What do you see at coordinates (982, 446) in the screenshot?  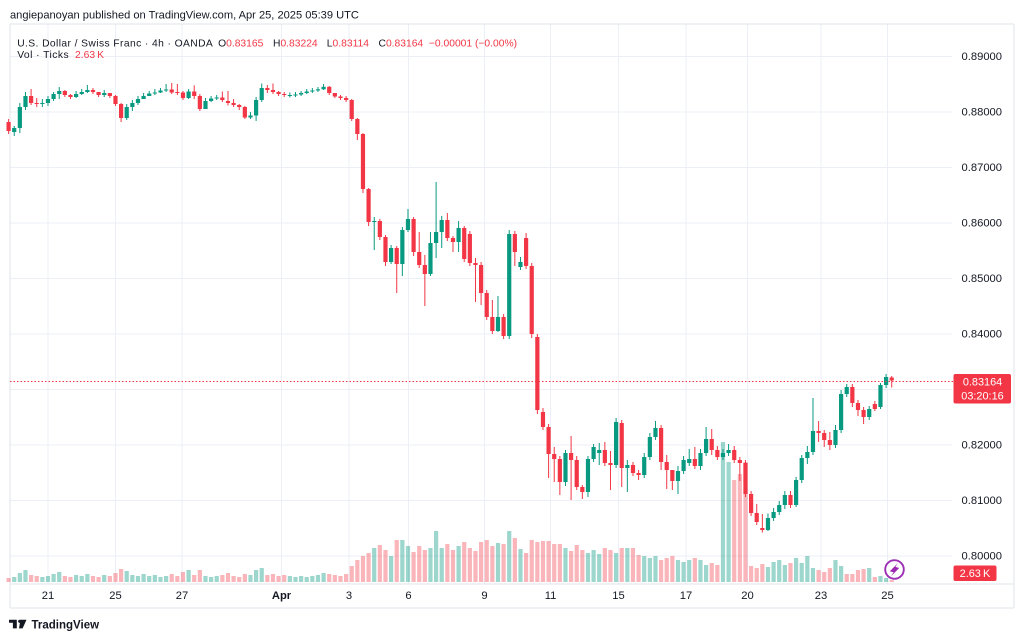 I see `svg-text: 0.82000` at bounding box center [982, 446].